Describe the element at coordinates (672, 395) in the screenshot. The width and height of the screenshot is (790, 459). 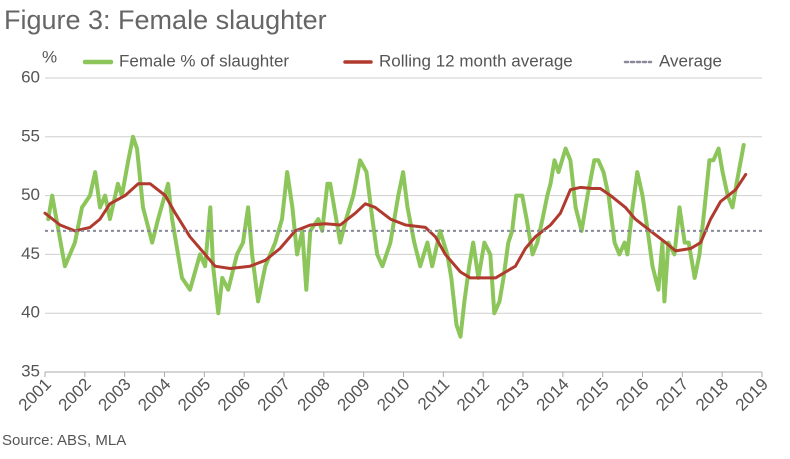
I see `x-tick-label: 2017` at that location.